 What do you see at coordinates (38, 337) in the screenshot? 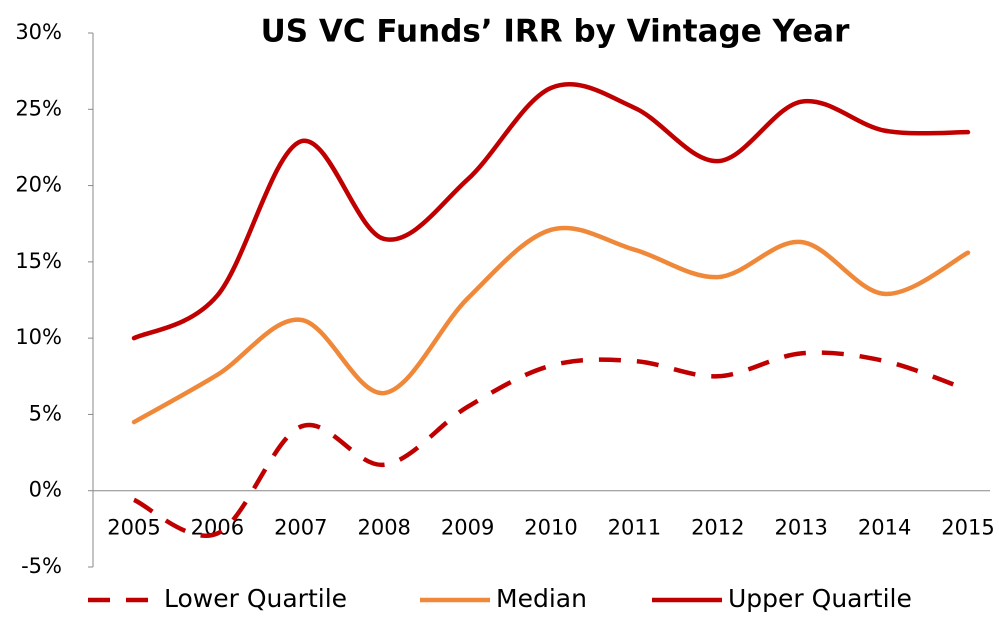
I see `y-tick-label: 10%` at bounding box center [38, 337].